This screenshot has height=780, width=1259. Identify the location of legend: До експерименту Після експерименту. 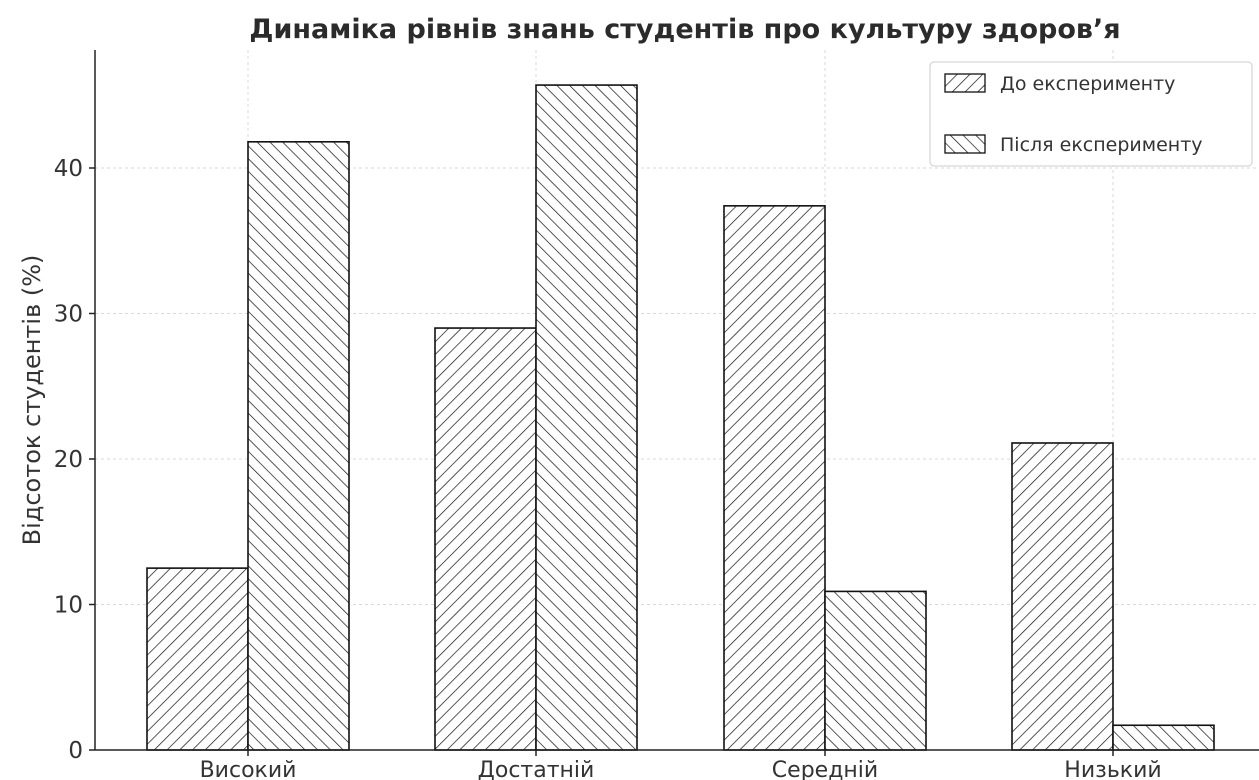
(1091, 114).